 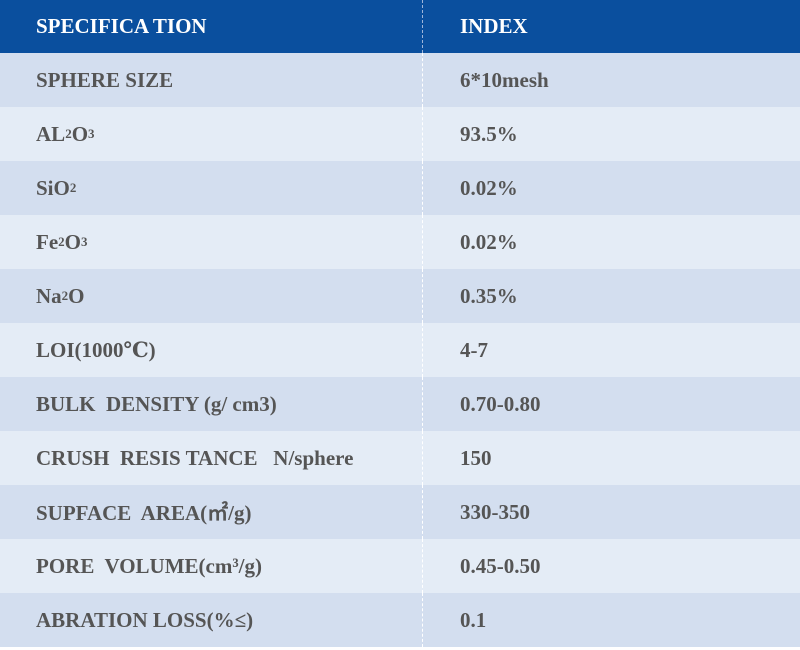 I want to click on table-row: SiO 2 0.02%, so click(x=400, y=188).